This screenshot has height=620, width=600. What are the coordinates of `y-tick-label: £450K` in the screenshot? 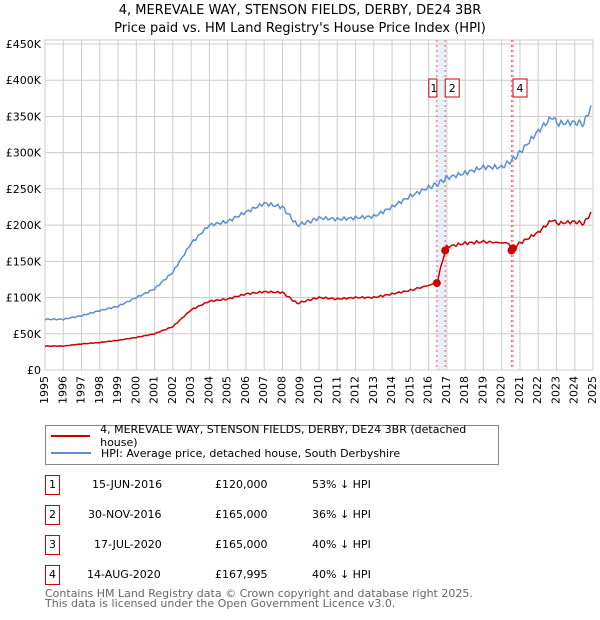 It's located at (24, 44).